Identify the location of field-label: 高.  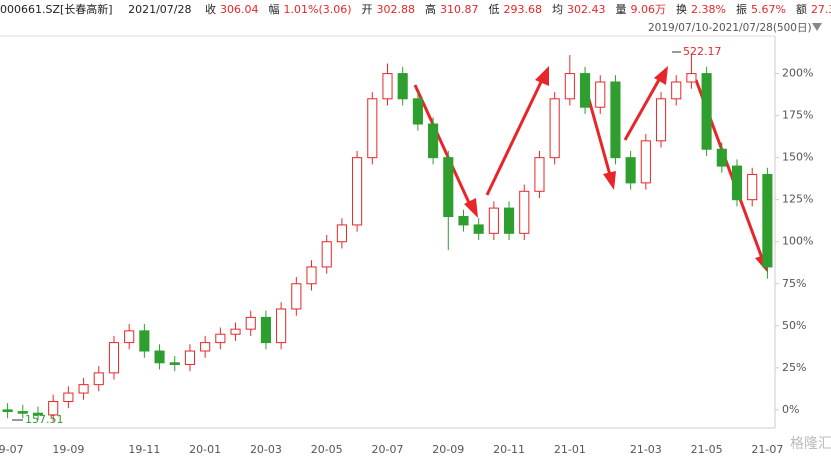
(431, 9).